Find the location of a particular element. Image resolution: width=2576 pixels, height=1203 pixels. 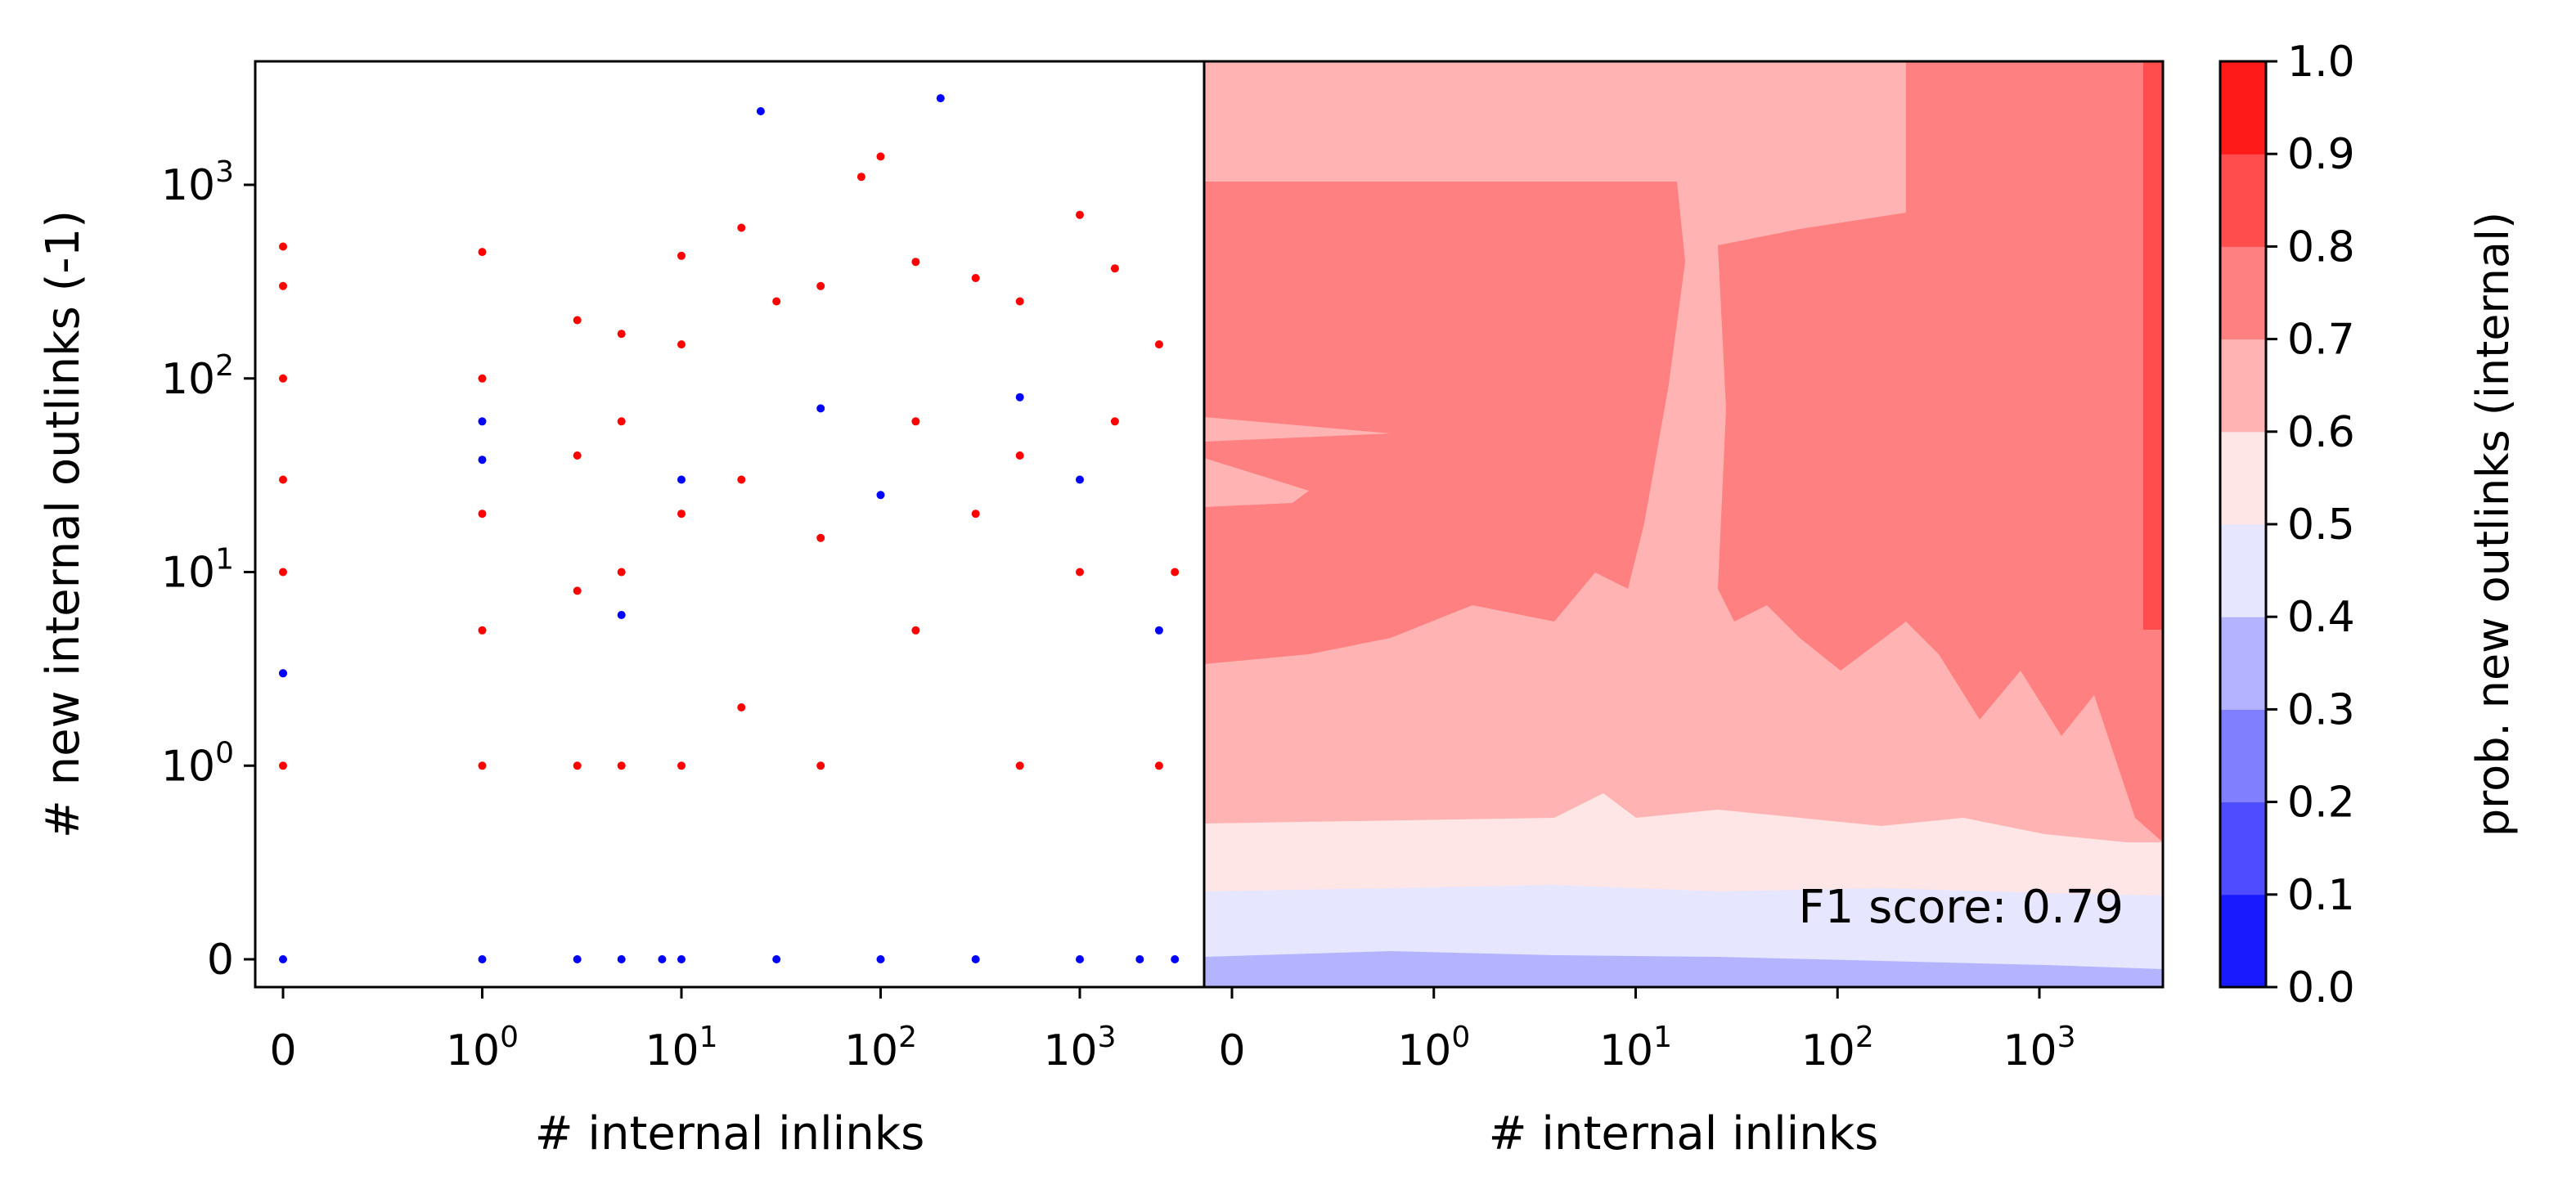

y-tick-label: 10³ is located at coordinates (197, 182).